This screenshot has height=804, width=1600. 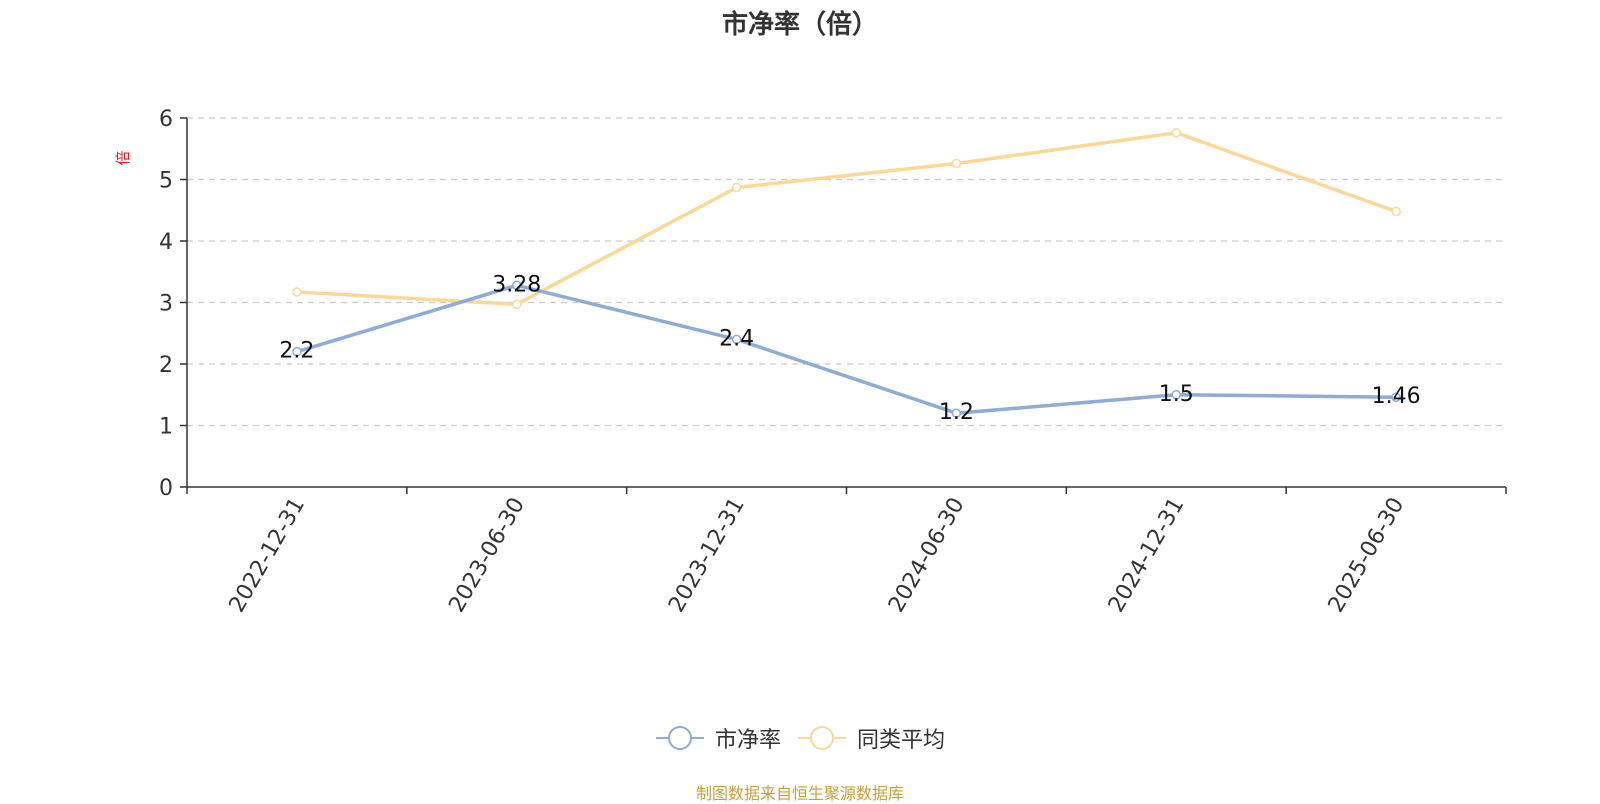 I want to click on data-label: 1.2, so click(x=956, y=412).